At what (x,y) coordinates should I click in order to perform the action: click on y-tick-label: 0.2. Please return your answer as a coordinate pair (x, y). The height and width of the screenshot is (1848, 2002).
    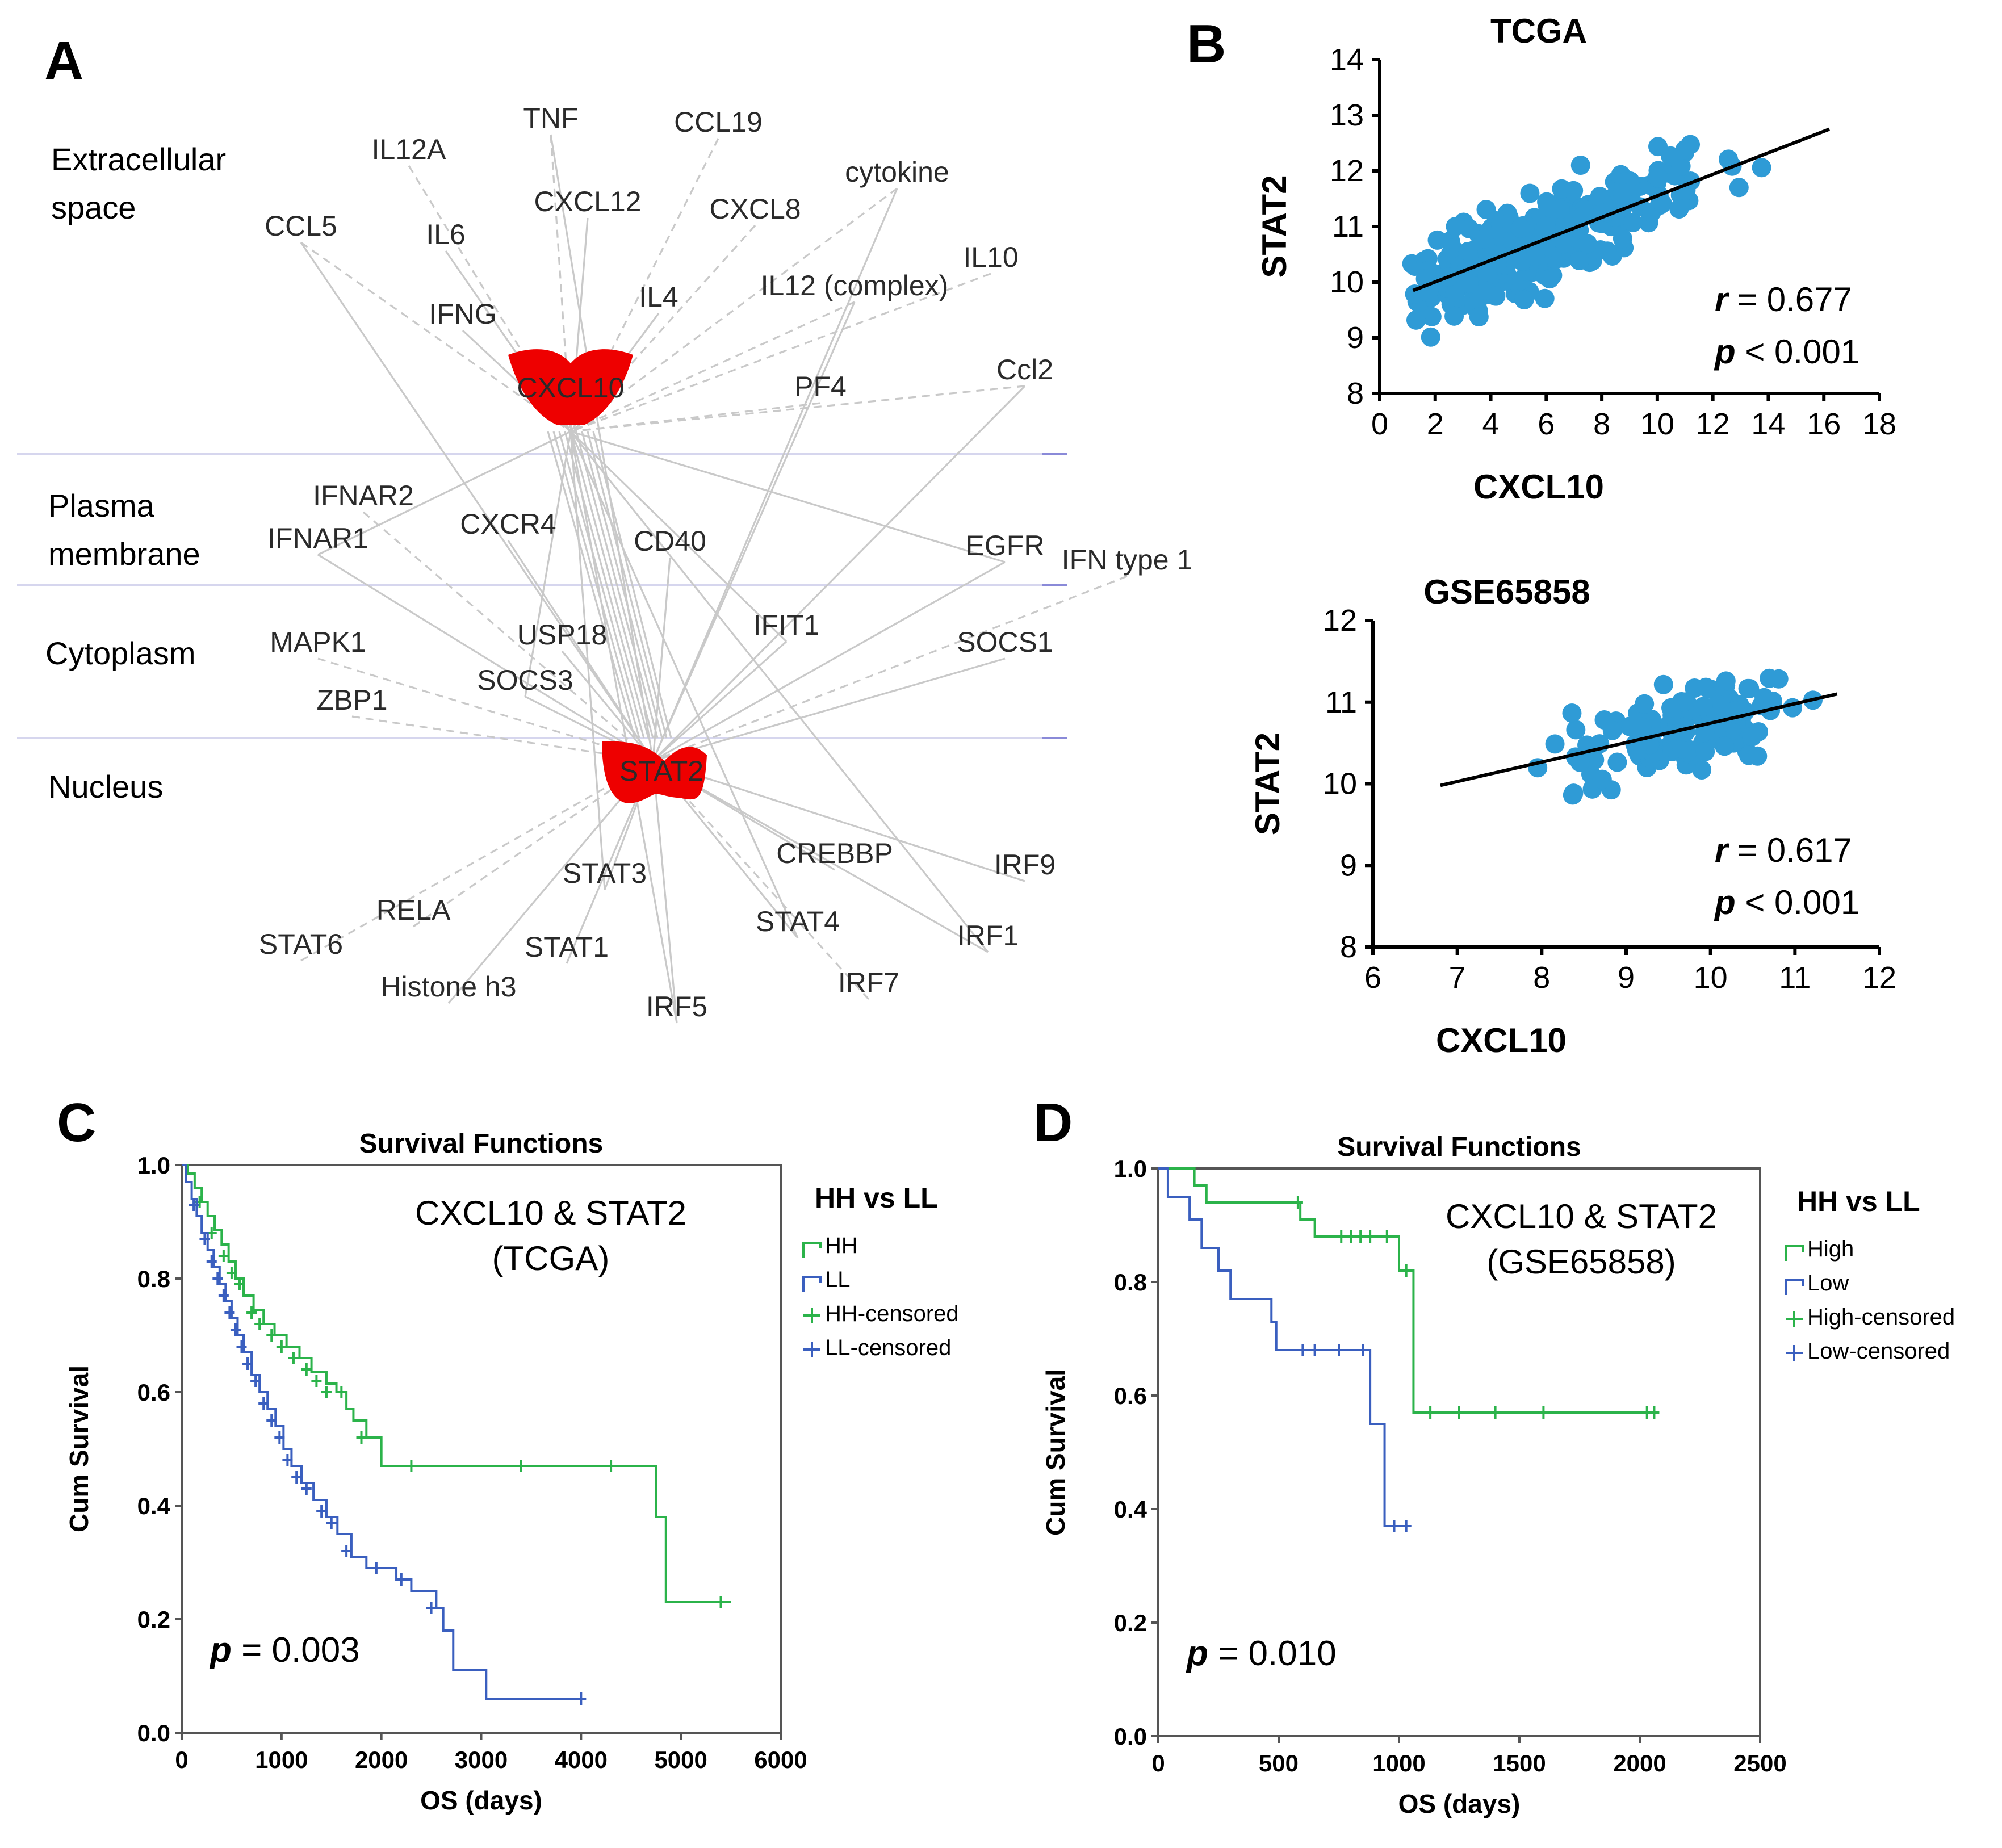
    Looking at the image, I should click on (153, 1620).